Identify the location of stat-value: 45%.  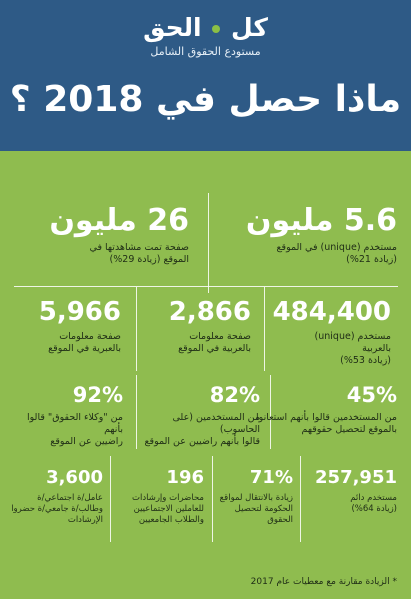
(371, 395).